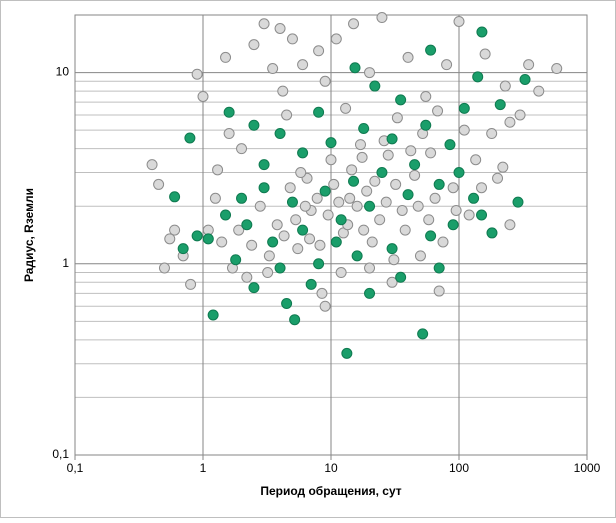  I want to click on x-tick-label: 100, so click(459, 468).